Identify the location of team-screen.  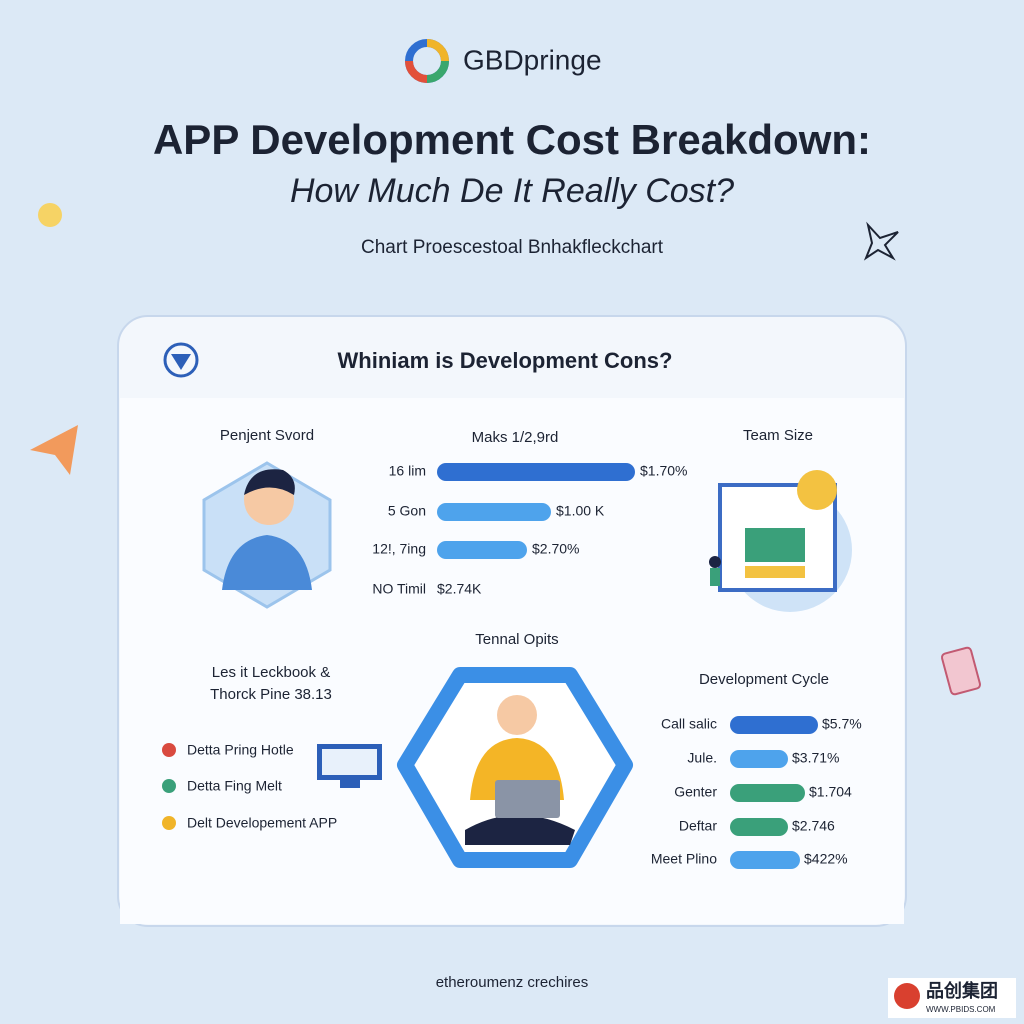
(775, 545).